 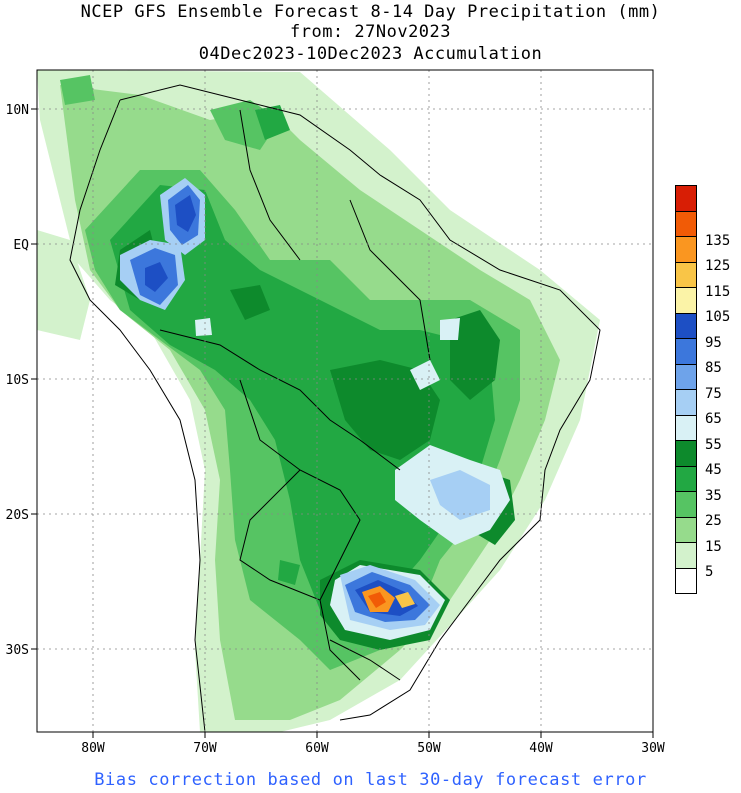 What do you see at coordinates (718, 291) in the screenshot?
I see `legend-label: 115` at bounding box center [718, 291].